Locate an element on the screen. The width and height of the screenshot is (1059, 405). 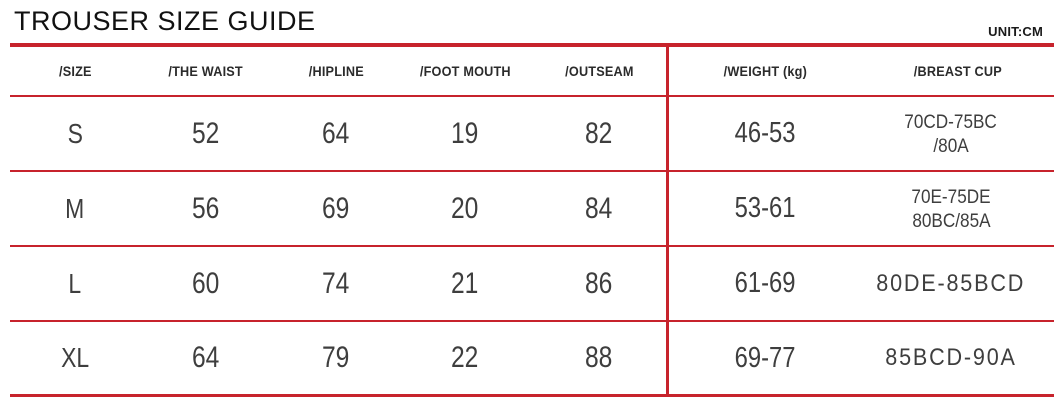
column-header-foot-mouth: /FOOT MOUTH is located at coordinates (465, 71).